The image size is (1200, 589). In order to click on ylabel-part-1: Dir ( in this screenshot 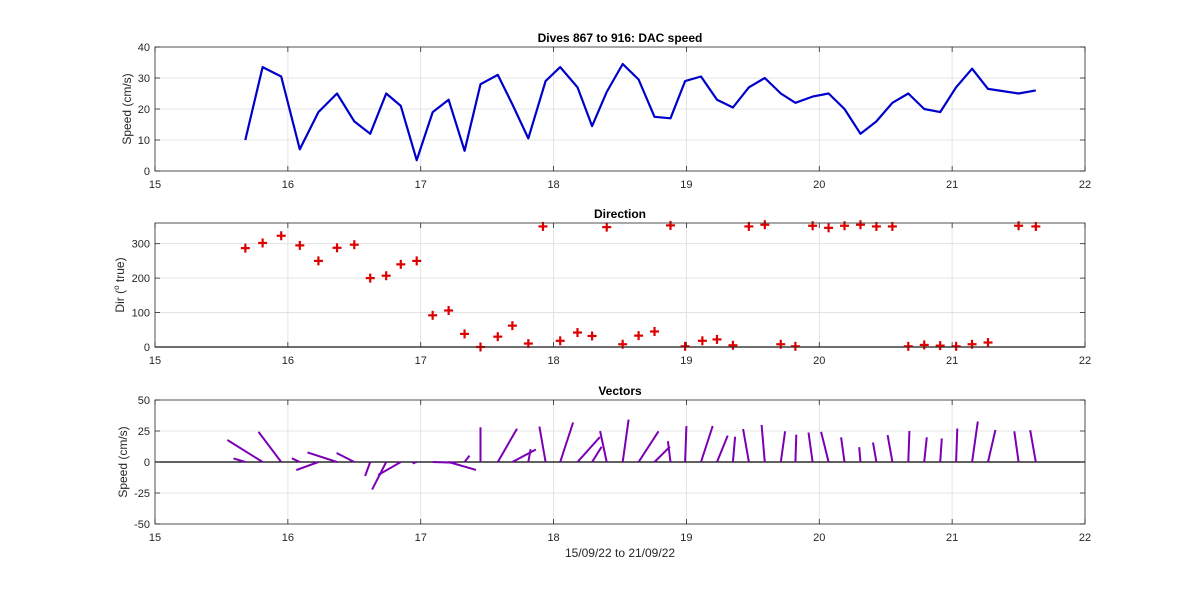, I will do `click(120, 301)`.